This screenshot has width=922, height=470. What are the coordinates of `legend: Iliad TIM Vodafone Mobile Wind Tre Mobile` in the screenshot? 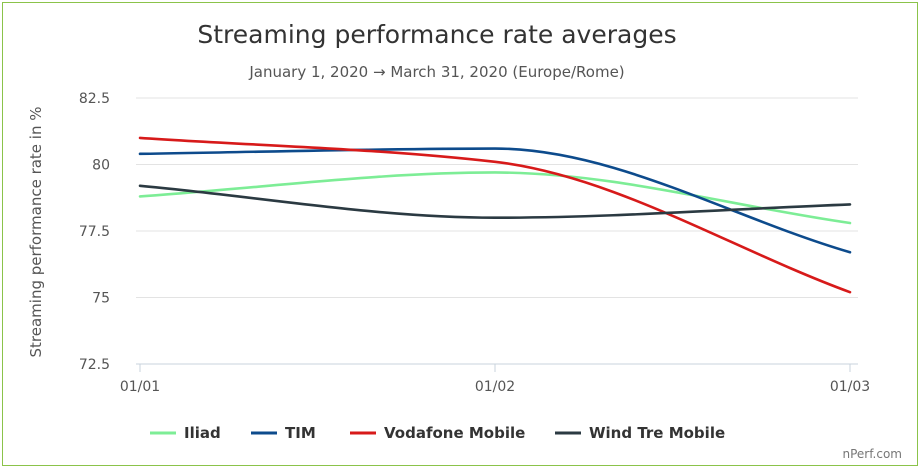 It's located at (437, 433).